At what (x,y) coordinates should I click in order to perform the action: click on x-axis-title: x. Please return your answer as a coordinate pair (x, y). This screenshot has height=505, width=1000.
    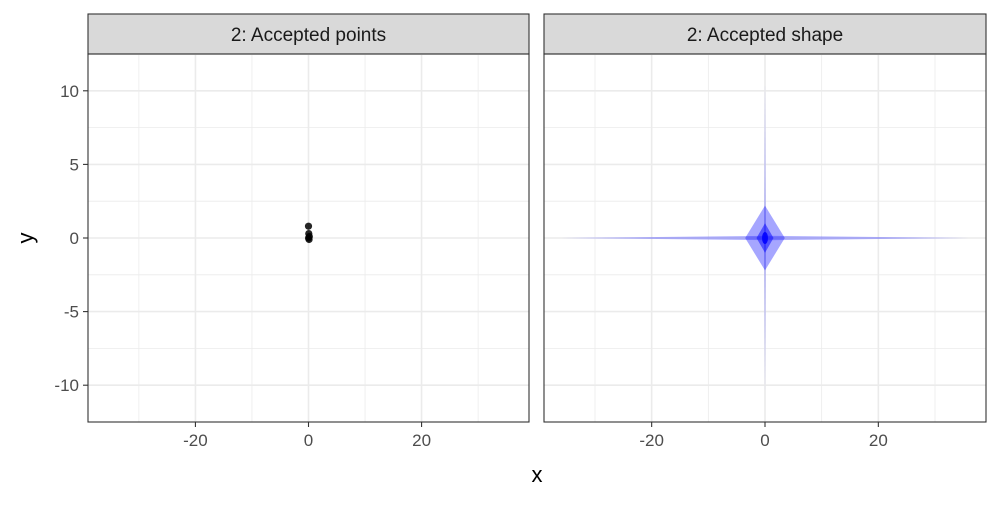
    Looking at the image, I should click on (537, 474).